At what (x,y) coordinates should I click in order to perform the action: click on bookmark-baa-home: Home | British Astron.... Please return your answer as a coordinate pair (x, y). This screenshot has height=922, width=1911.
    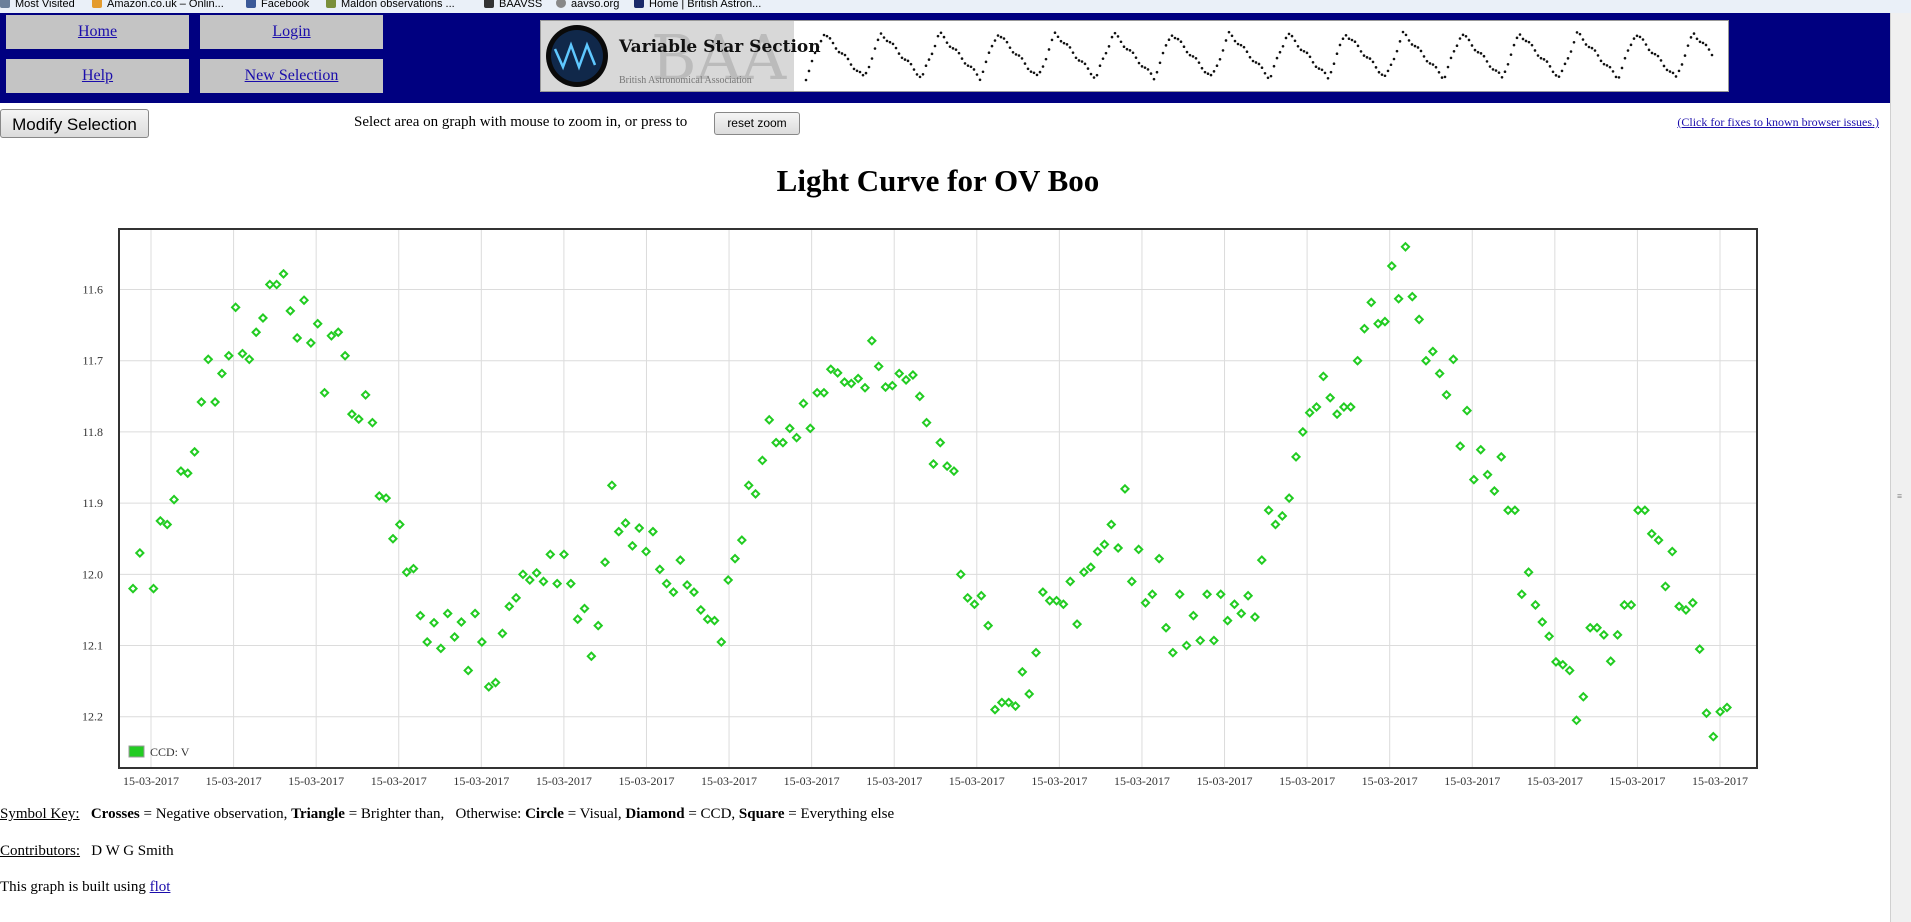
    Looking at the image, I should click on (697, 5).